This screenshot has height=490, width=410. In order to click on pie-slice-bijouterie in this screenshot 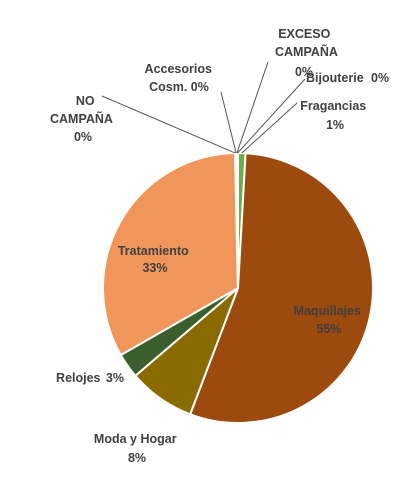, I will do `click(237, 220)`.